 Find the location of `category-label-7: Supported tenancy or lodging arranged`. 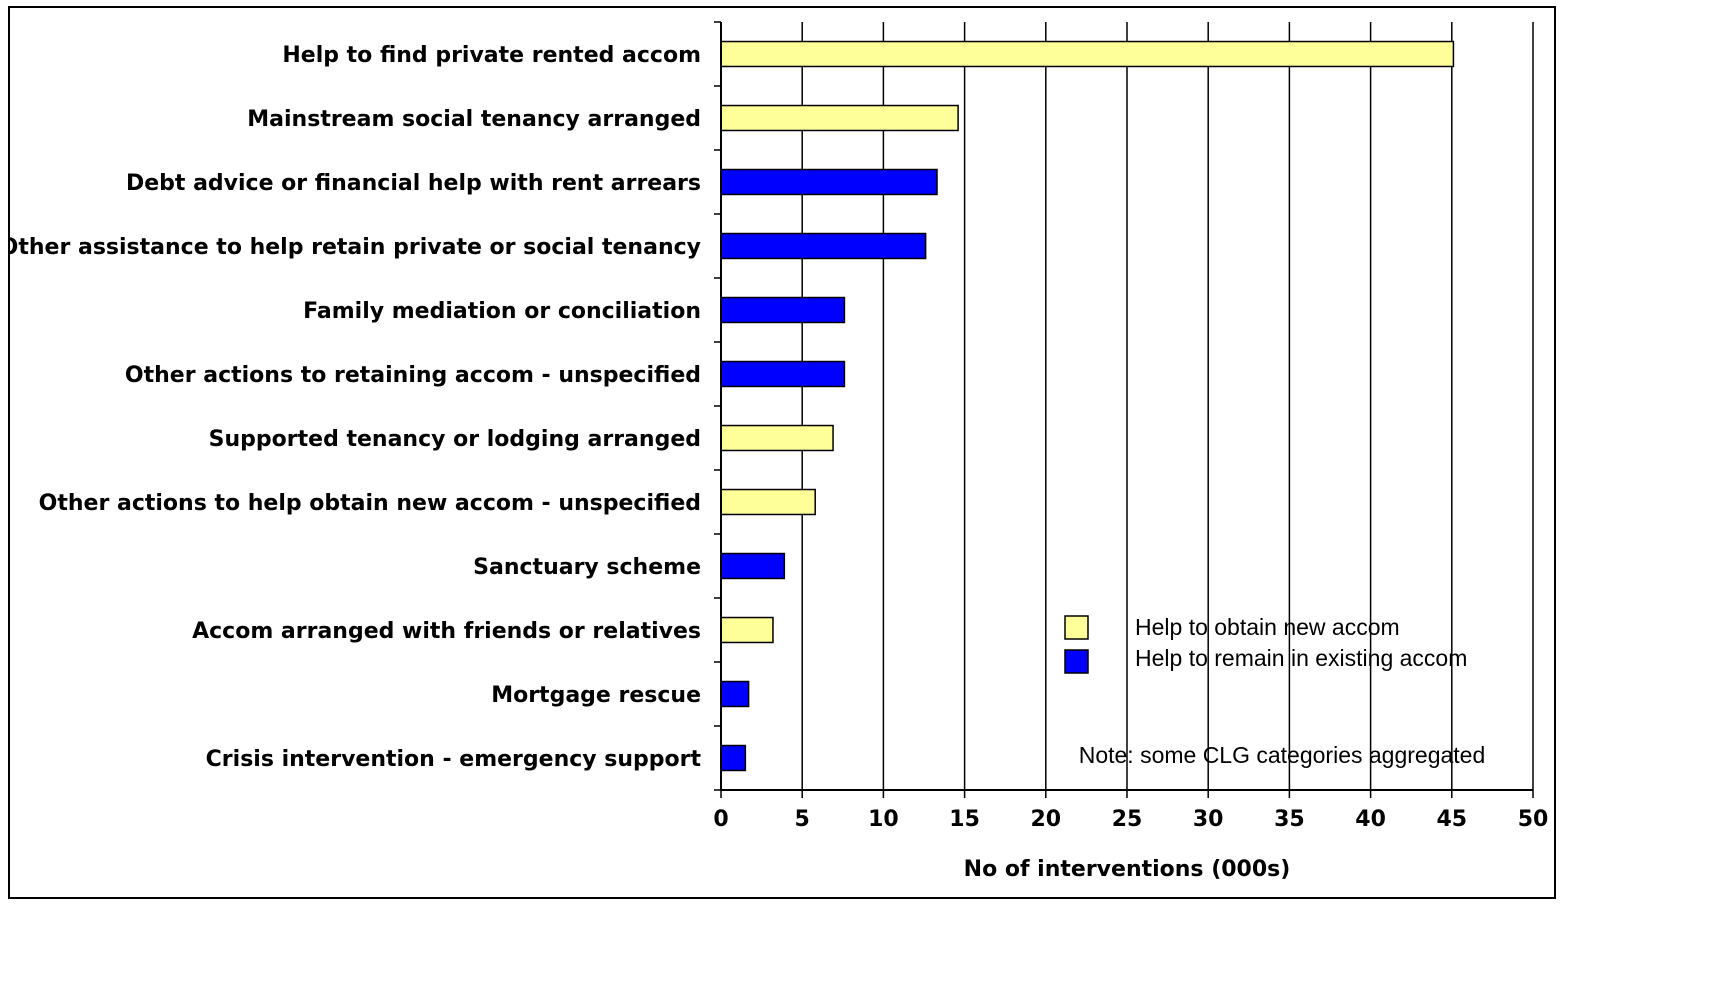

category-label-7: Supported tenancy or lodging arranged is located at coordinates (455, 439).